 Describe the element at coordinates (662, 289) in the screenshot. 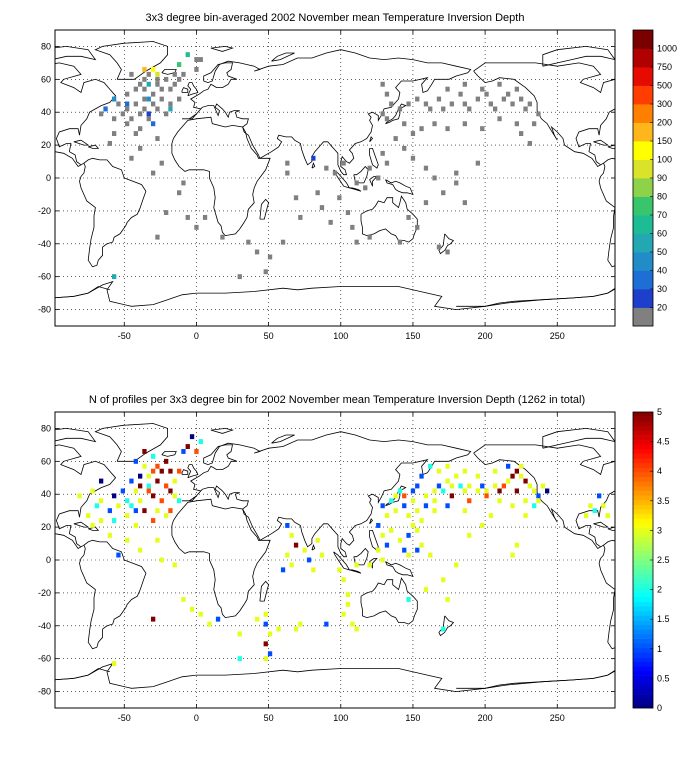

I see `colorbar-tick-label: 30` at that location.